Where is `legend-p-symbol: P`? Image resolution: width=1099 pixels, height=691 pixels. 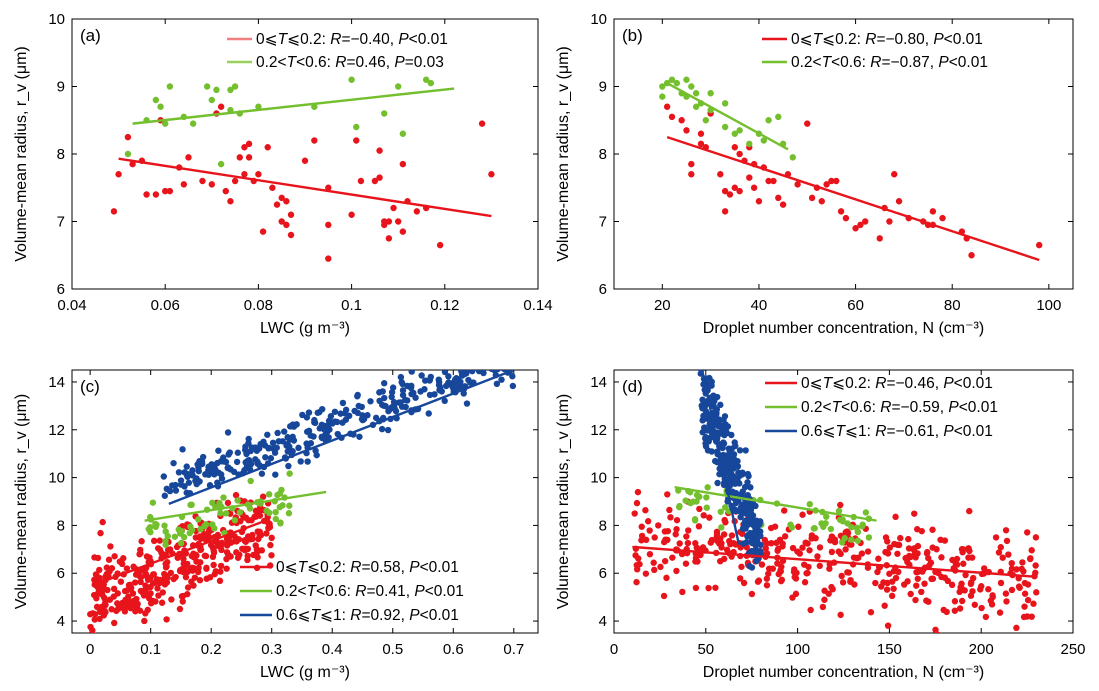 legend-p-symbol: P is located at coordinates (419, 591).